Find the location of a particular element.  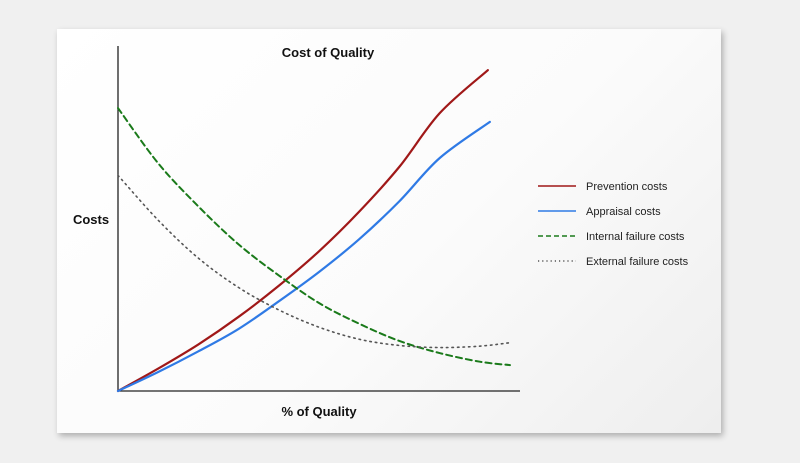

legend-label-internal-failure-costs: Internal failure costs is located at coordinates (635, 237).